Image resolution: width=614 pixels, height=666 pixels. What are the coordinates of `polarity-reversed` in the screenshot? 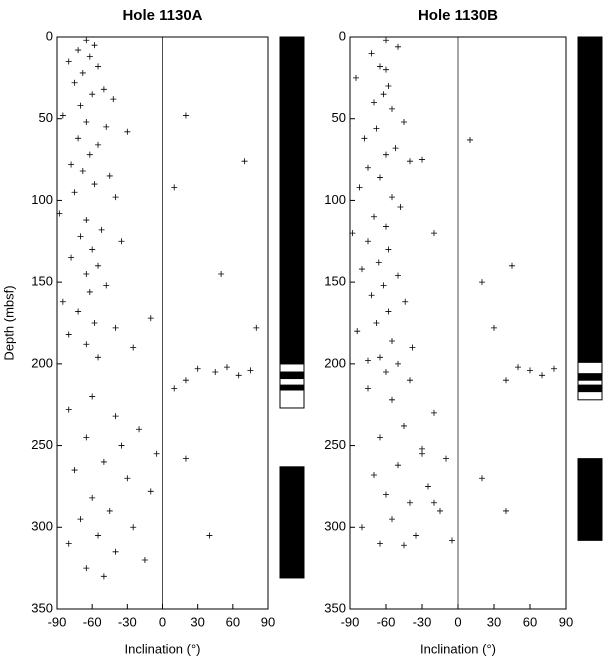 It's located at (590, 381).